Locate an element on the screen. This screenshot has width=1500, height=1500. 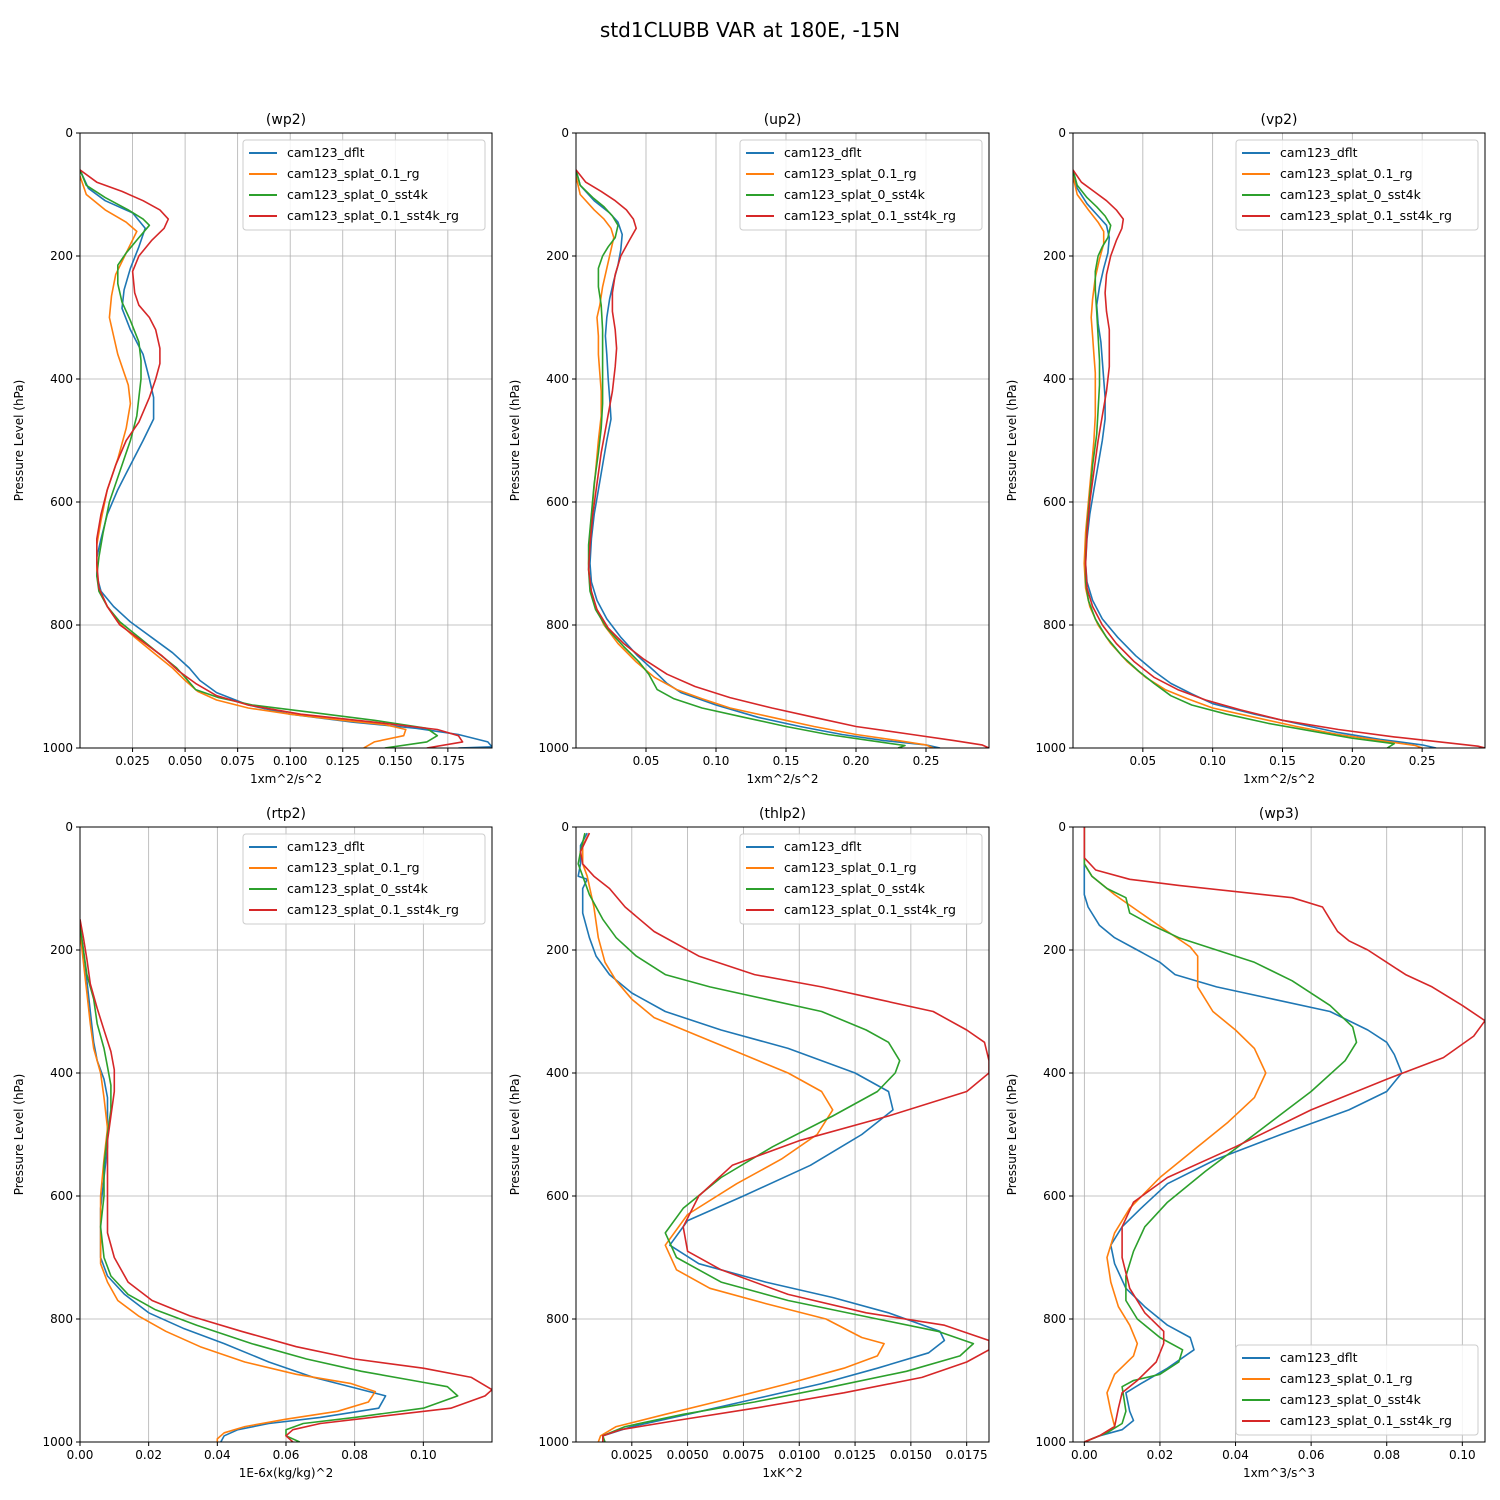
x-tick-label: 0.04 is located at coordinates (1235, 1455).